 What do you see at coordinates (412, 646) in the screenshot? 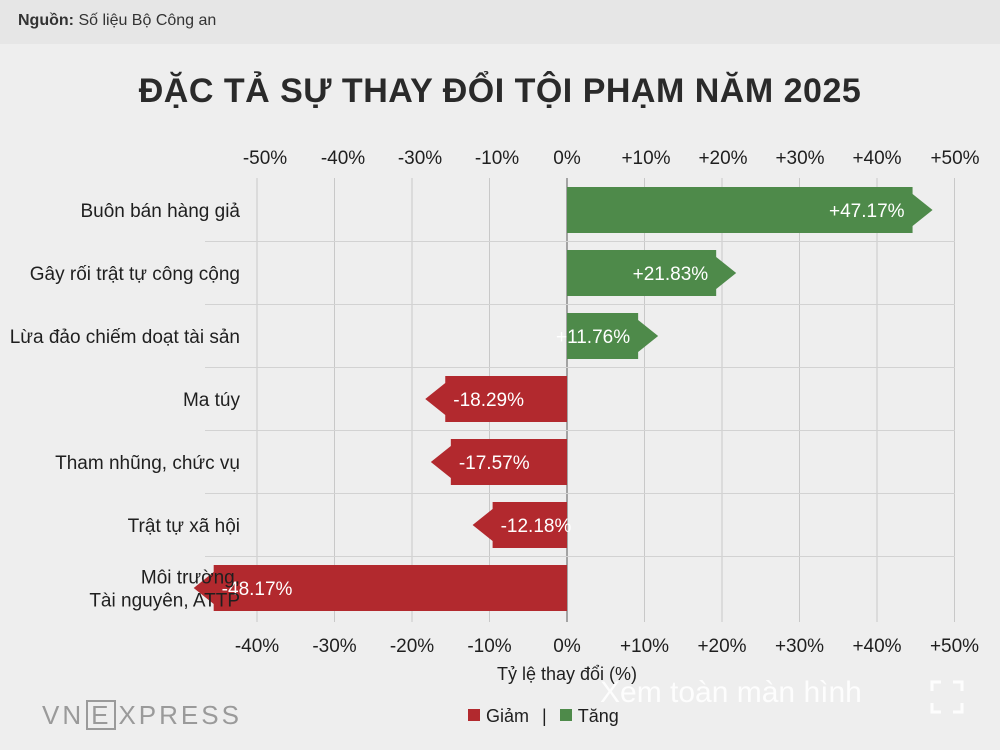
I see `bottom-tick-label: -20%` at bounding box center [412, 646].